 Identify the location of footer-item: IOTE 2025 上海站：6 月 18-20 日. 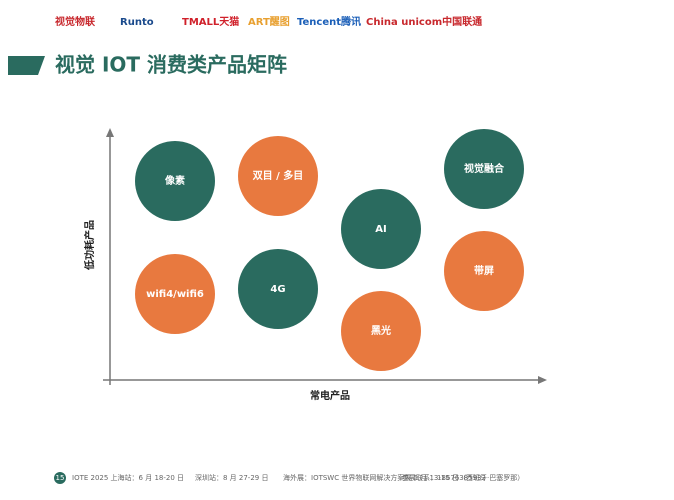
(128, 477).